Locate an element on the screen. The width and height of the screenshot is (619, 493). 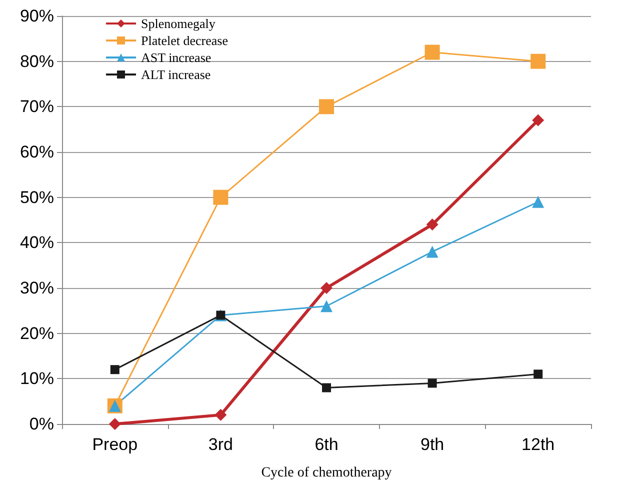
y-tick-label: 90% is located at coordinates (37, 16).